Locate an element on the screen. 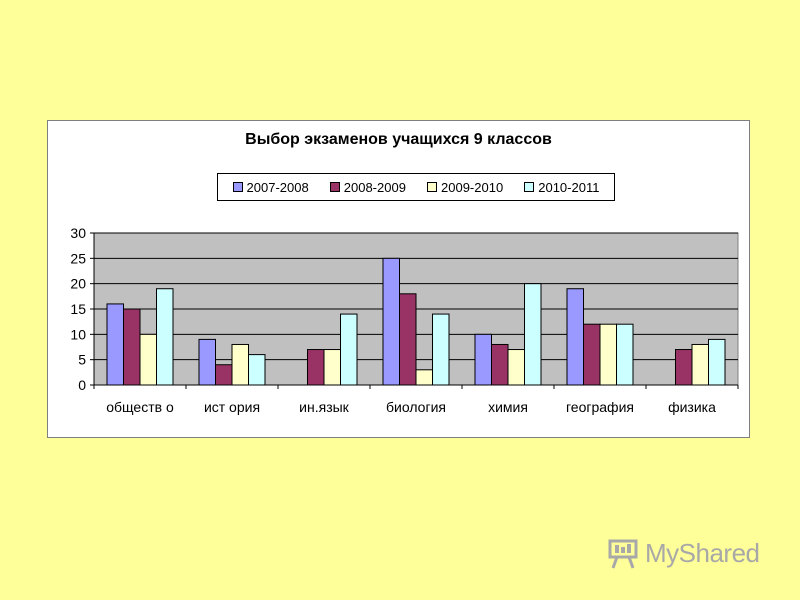  legend-item-series-3: 2010-2011 is located at coordinates (561, 187).